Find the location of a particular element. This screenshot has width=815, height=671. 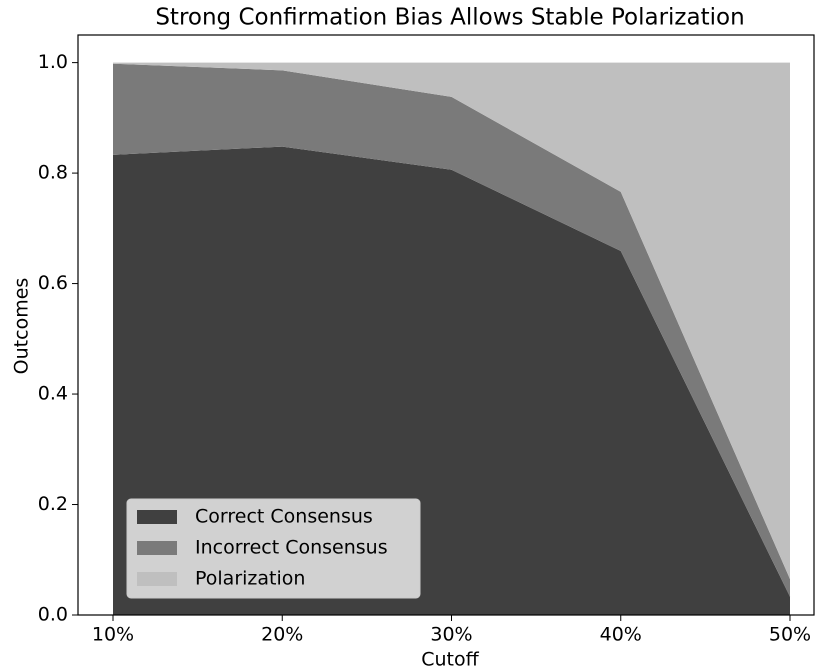

y-tick-label: 0.4 is located at coordinates (53, 394).